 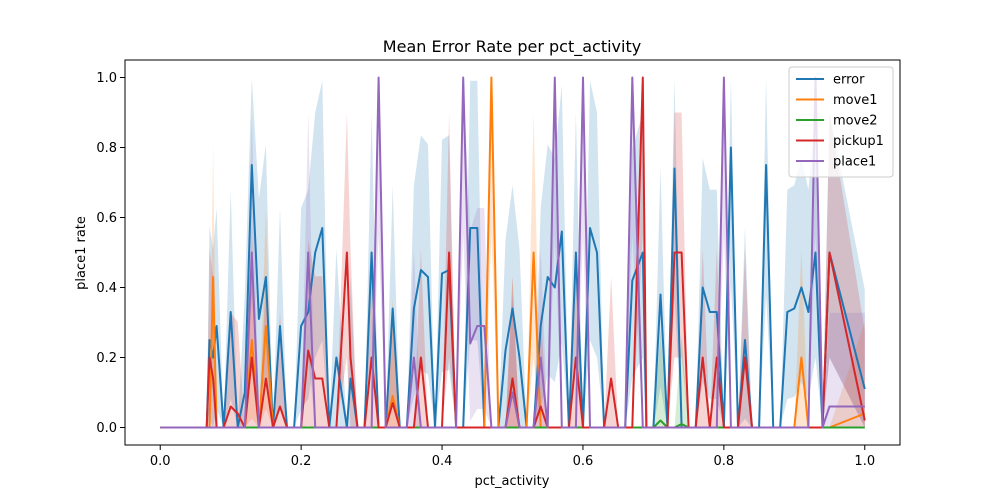 I want to click on x-tick-label: 0.6, so click(x=583, y=461).